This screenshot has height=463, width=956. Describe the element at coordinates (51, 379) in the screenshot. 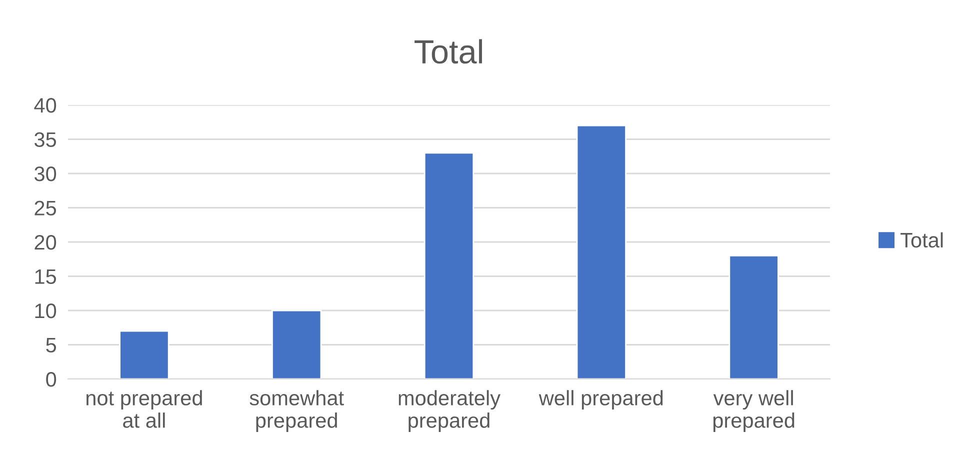

I see `y-tick-label: 0` at that location.